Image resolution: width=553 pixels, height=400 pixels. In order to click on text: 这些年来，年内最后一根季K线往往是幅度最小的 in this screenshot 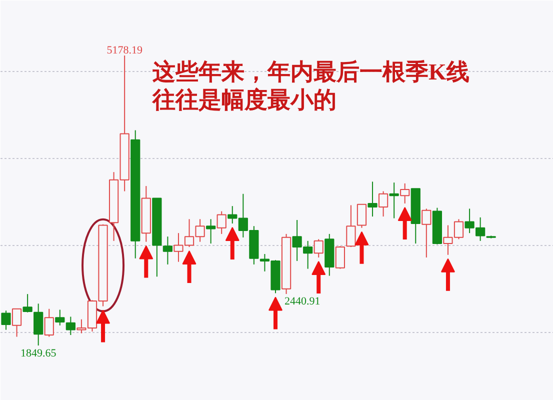, I will do `click(311, 85)`.